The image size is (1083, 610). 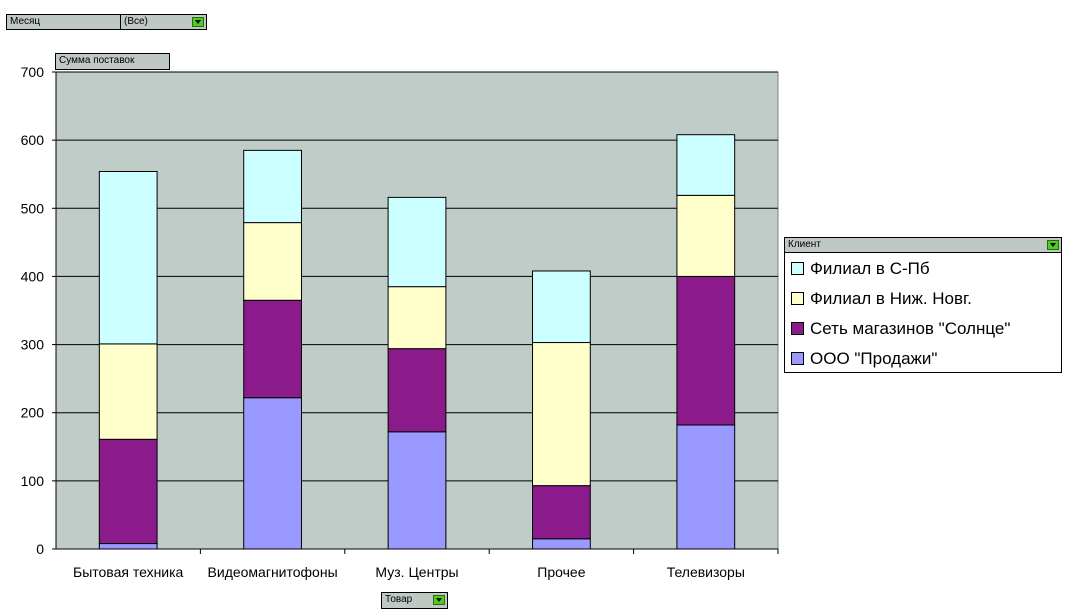 What do you see at coordinates (706, 572) in the screenshot?
I see `x-tick-label: Телевизоры` at bounding box center [706, 572].